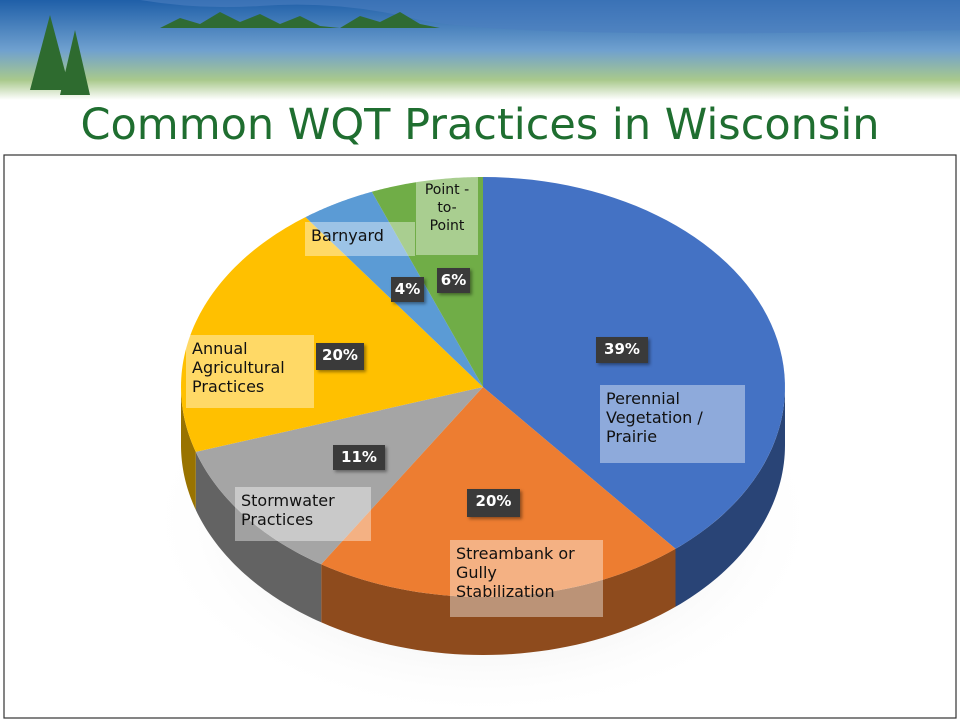  What do you see at coordinates (622, 350) in the screenshot?
I see `value-label: 39%` at bounding box center [622, 350].